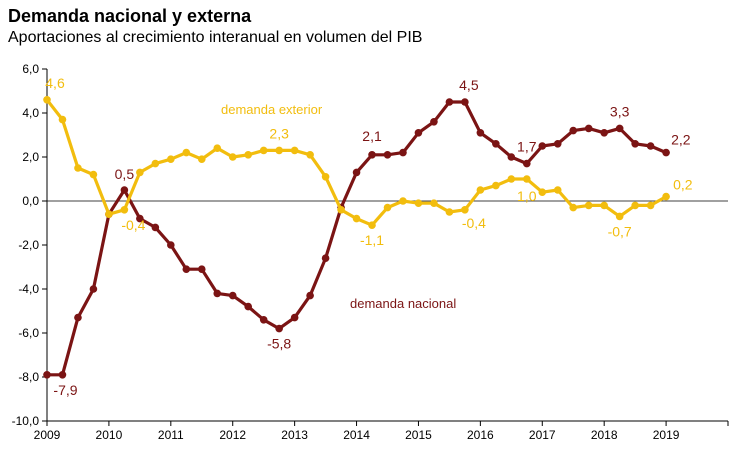 The height and width of the screenshot is (465, 738). I want to click on x-tick-label: 2015, so click(418, 435).